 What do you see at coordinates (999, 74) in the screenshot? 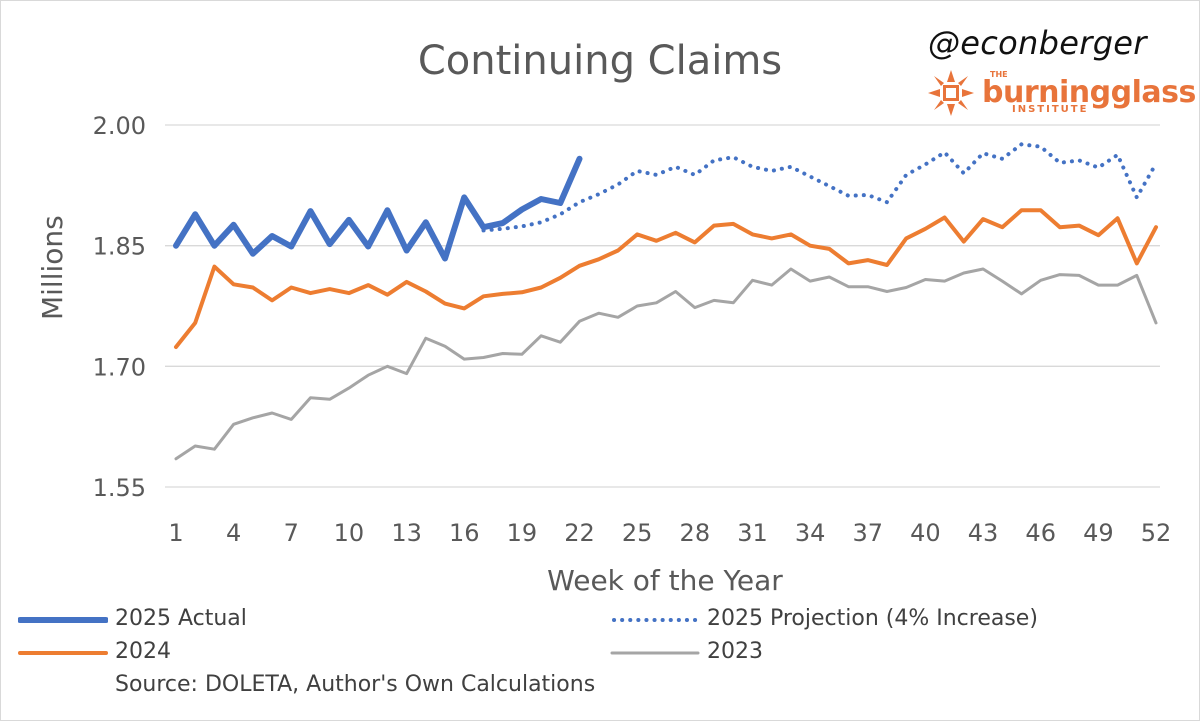
I see `logo-the: THE` at bounding box center [999, 74].